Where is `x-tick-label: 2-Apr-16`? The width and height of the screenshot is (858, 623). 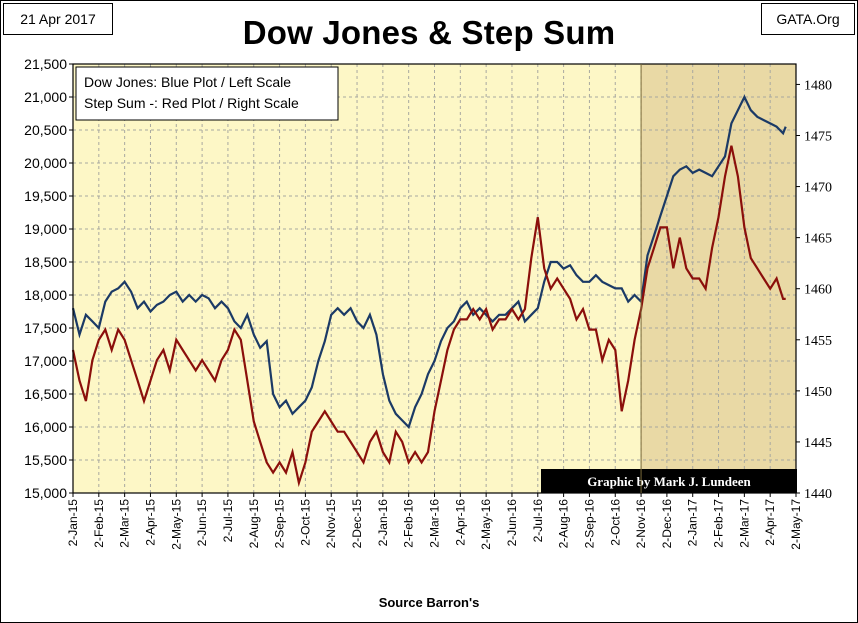 x-tick-label: 2-Apr-16 is located at coordinates (460, 522).